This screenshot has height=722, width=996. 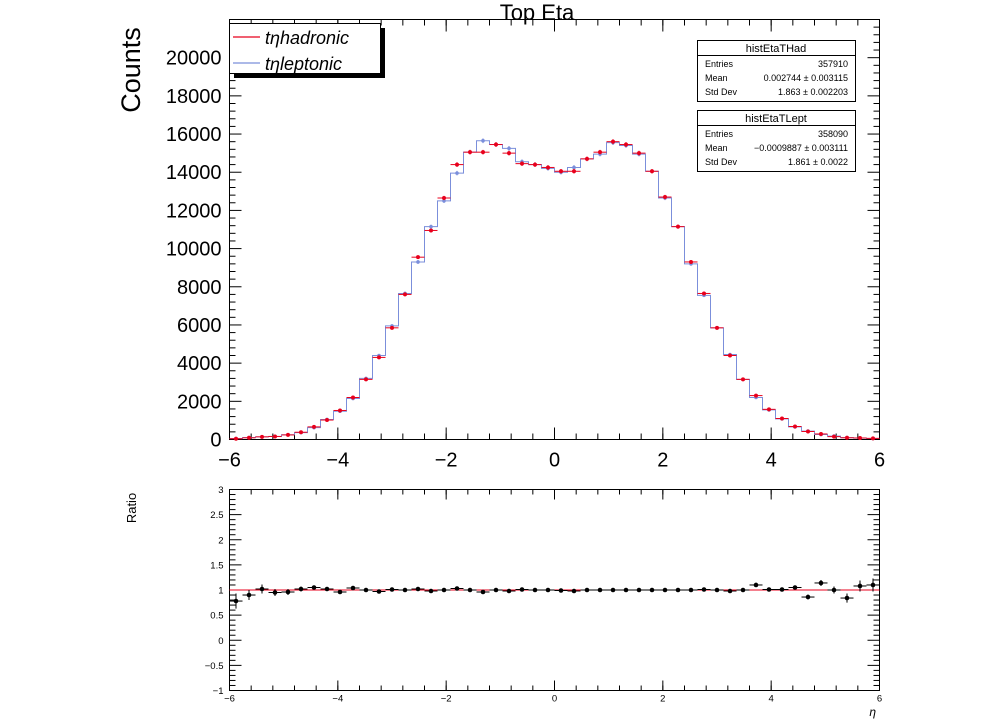 I want to click on stats-value-stddev-had: 1.863 ± 0.002203, so click(x=813, y=92).